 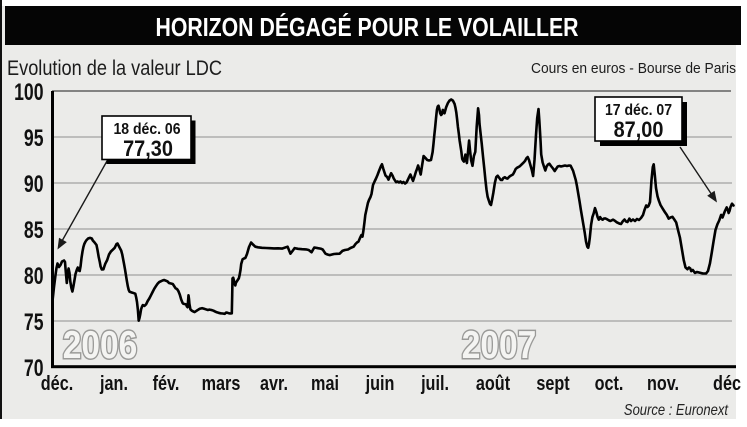 I want to click on svg-text: déc, so click(x=727, y=383).